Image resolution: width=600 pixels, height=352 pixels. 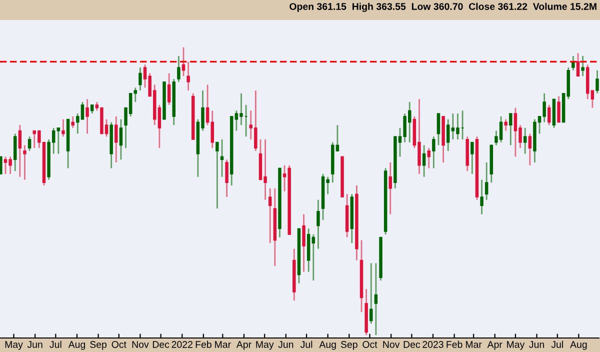 I want to click on candlestick, so click(x=1, y=165).